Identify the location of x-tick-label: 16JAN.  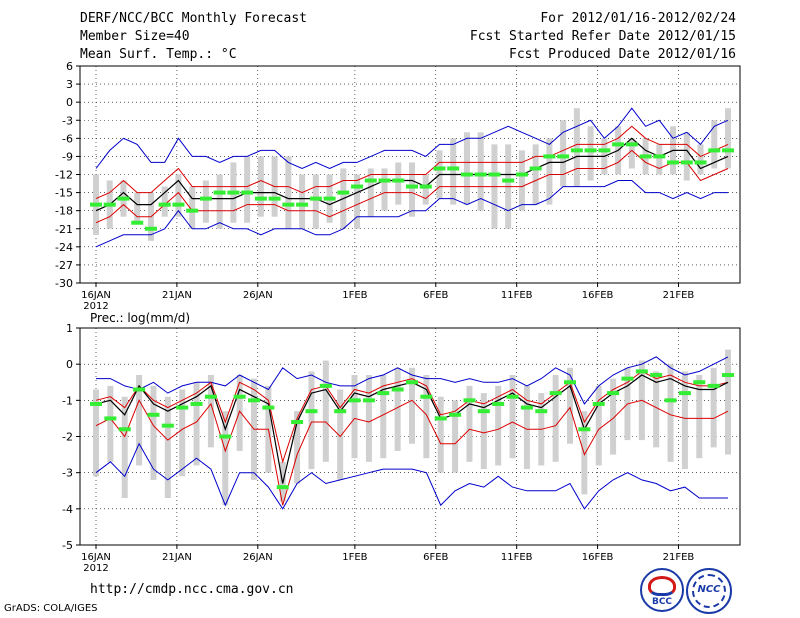
(96, 557).